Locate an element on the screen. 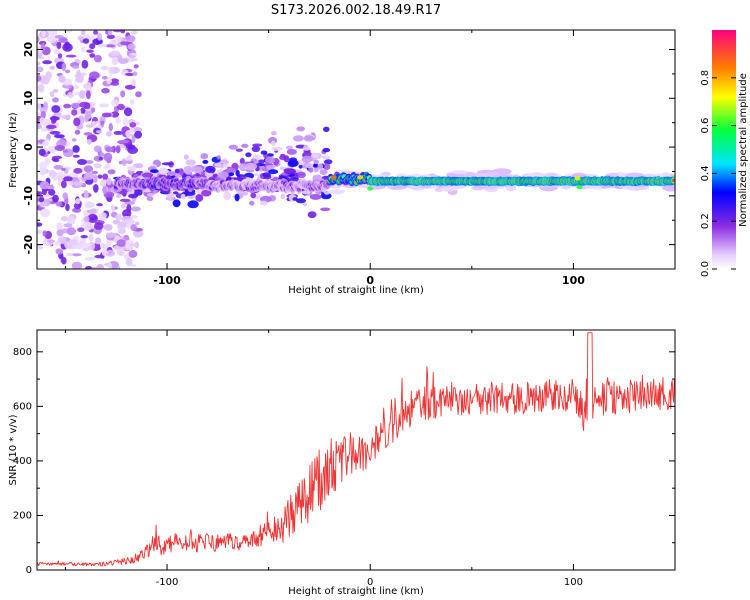  colorbar-ticks: 0.0 0.2 0.4 0.6 0.8 is located at coordinates (718, 173).